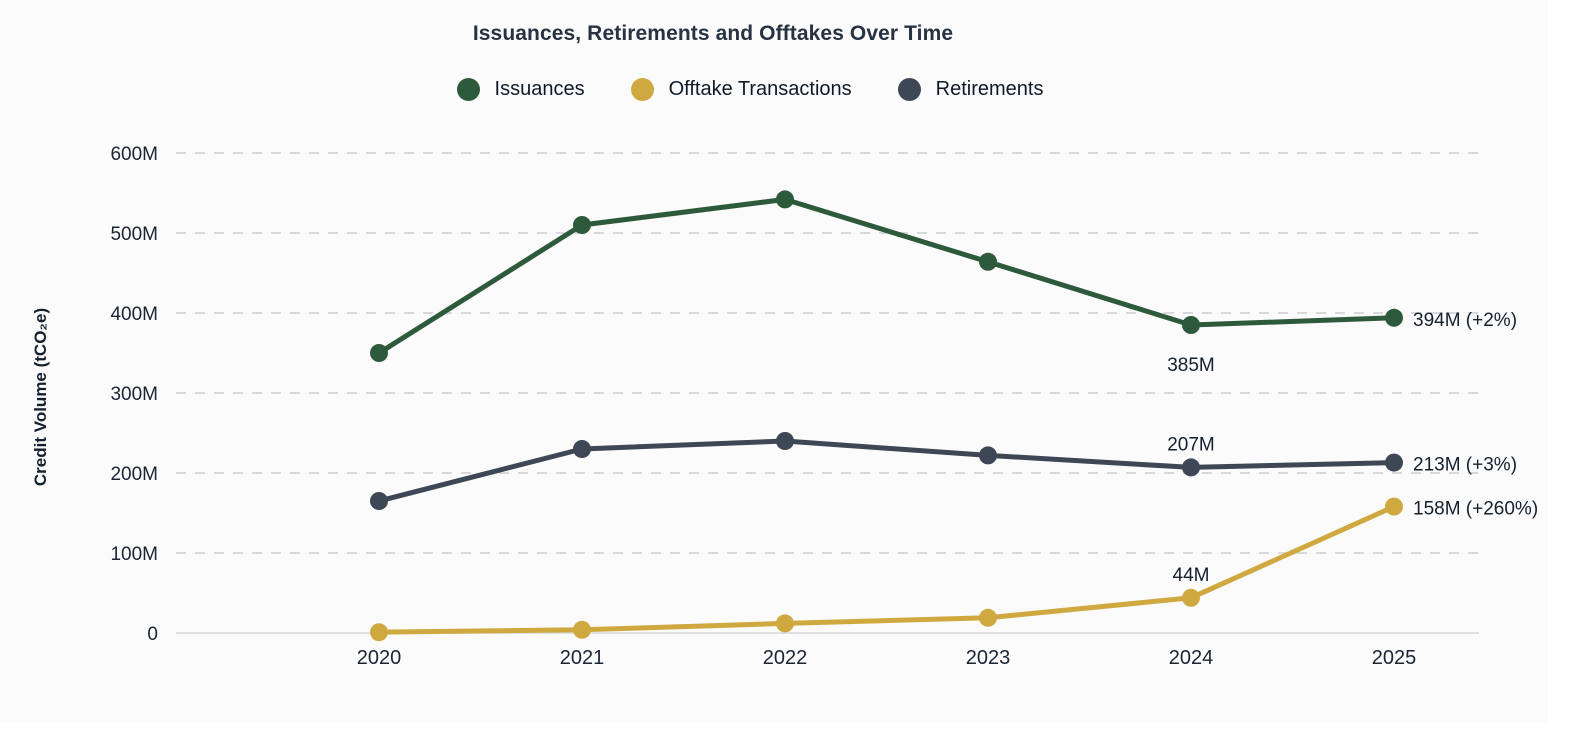 The height and width of the screenshot is (736, 1586). What do you see at coordinates (886, 569) in the screenshot?
I see `offtake-transactions-line` at bounding box center [886, 569].